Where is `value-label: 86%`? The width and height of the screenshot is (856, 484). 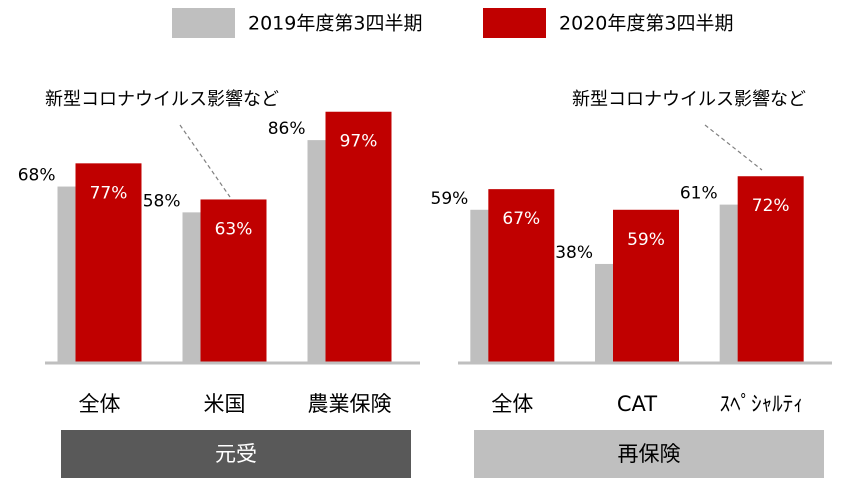
value-label: 86% is located at coordinates (287, 129).